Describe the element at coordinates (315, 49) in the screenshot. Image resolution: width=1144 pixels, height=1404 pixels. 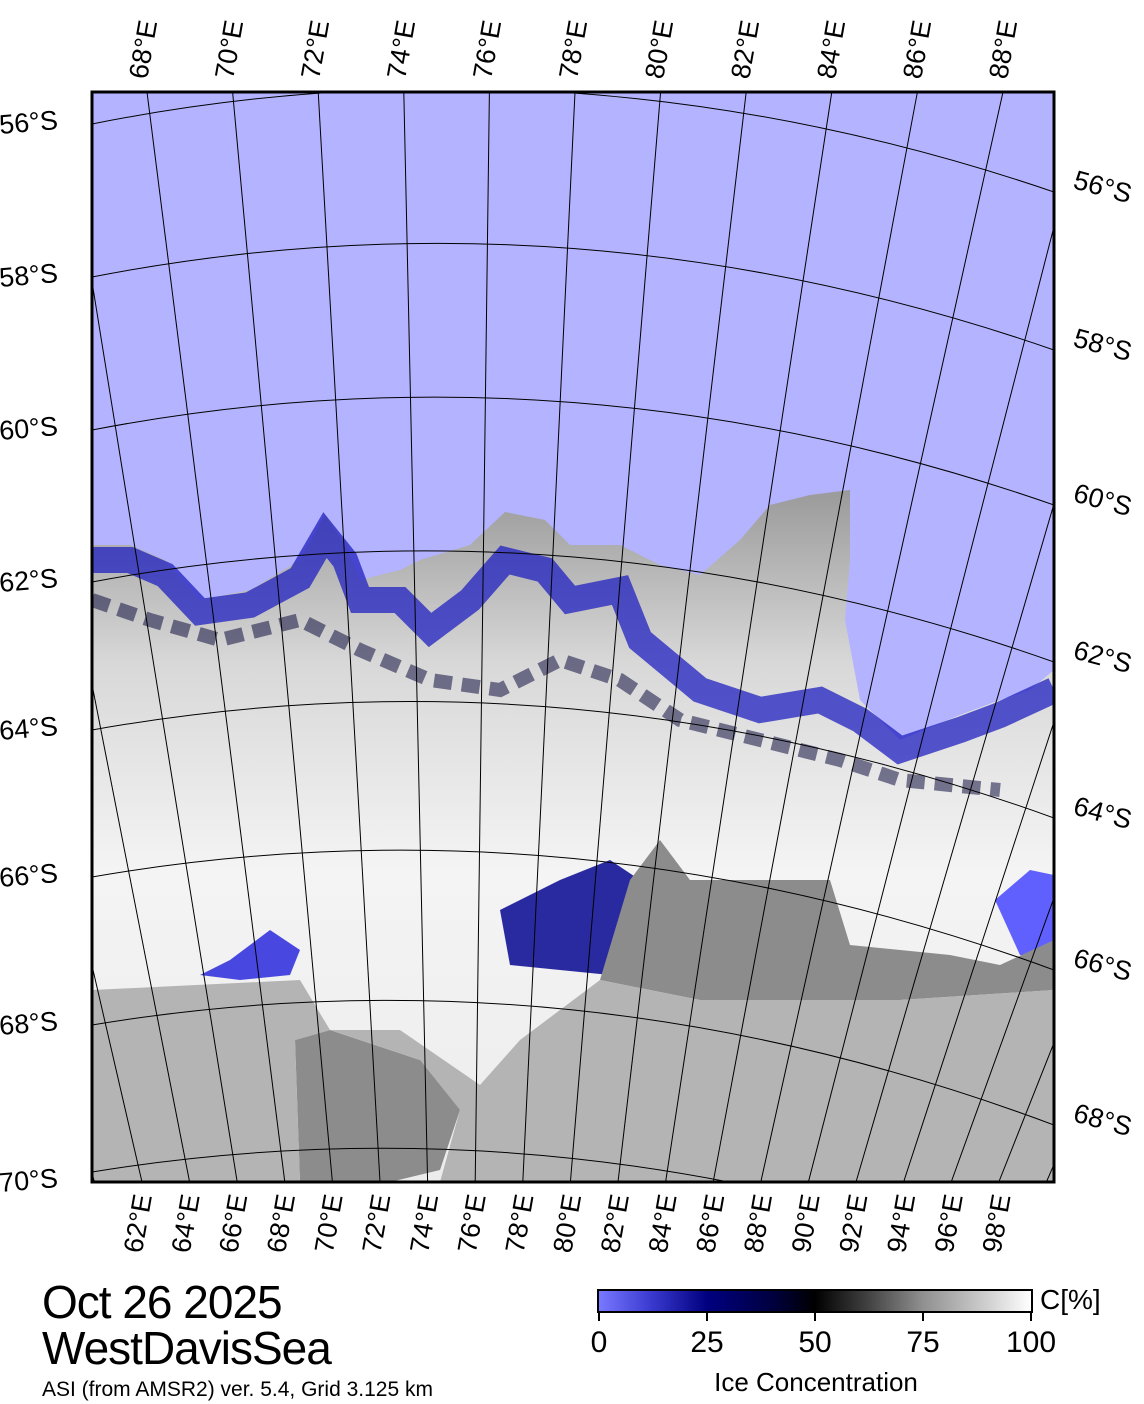
I see `top-longitude-label: 72°E` at that location.